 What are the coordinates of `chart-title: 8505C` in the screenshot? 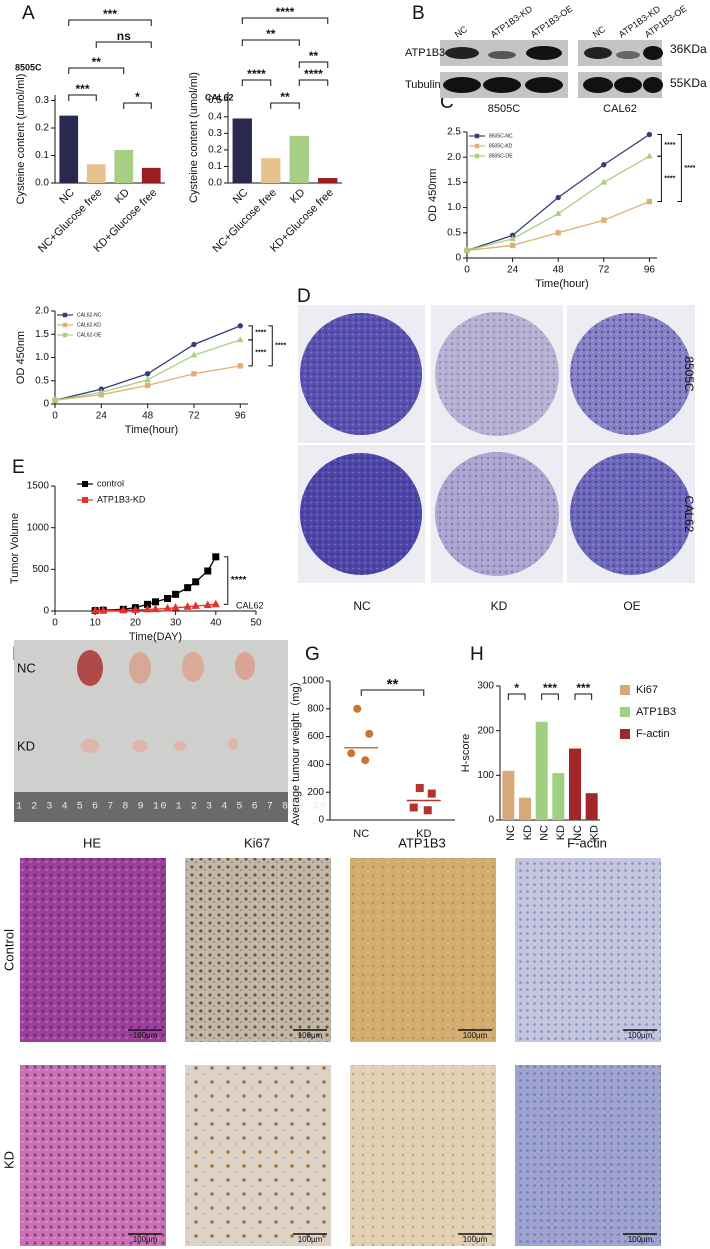 It's located at (28, 67).